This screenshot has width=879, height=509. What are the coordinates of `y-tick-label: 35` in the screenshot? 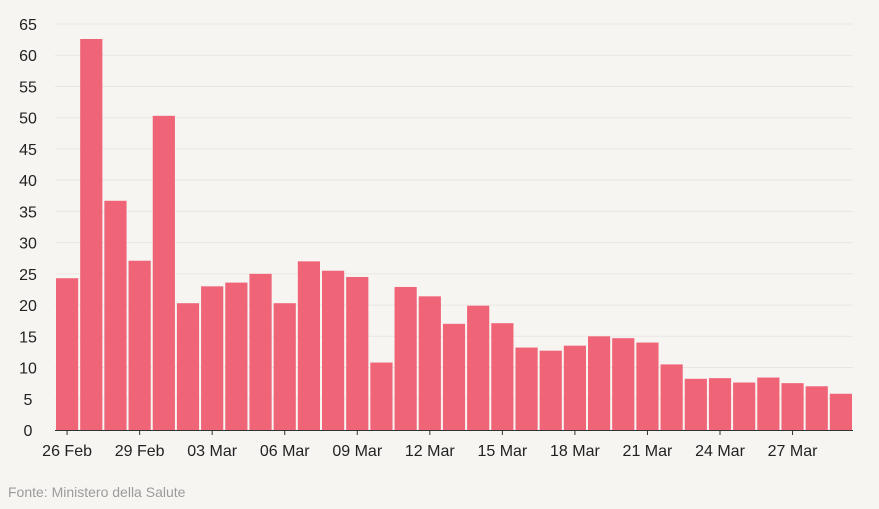 It's located at (28, 212).